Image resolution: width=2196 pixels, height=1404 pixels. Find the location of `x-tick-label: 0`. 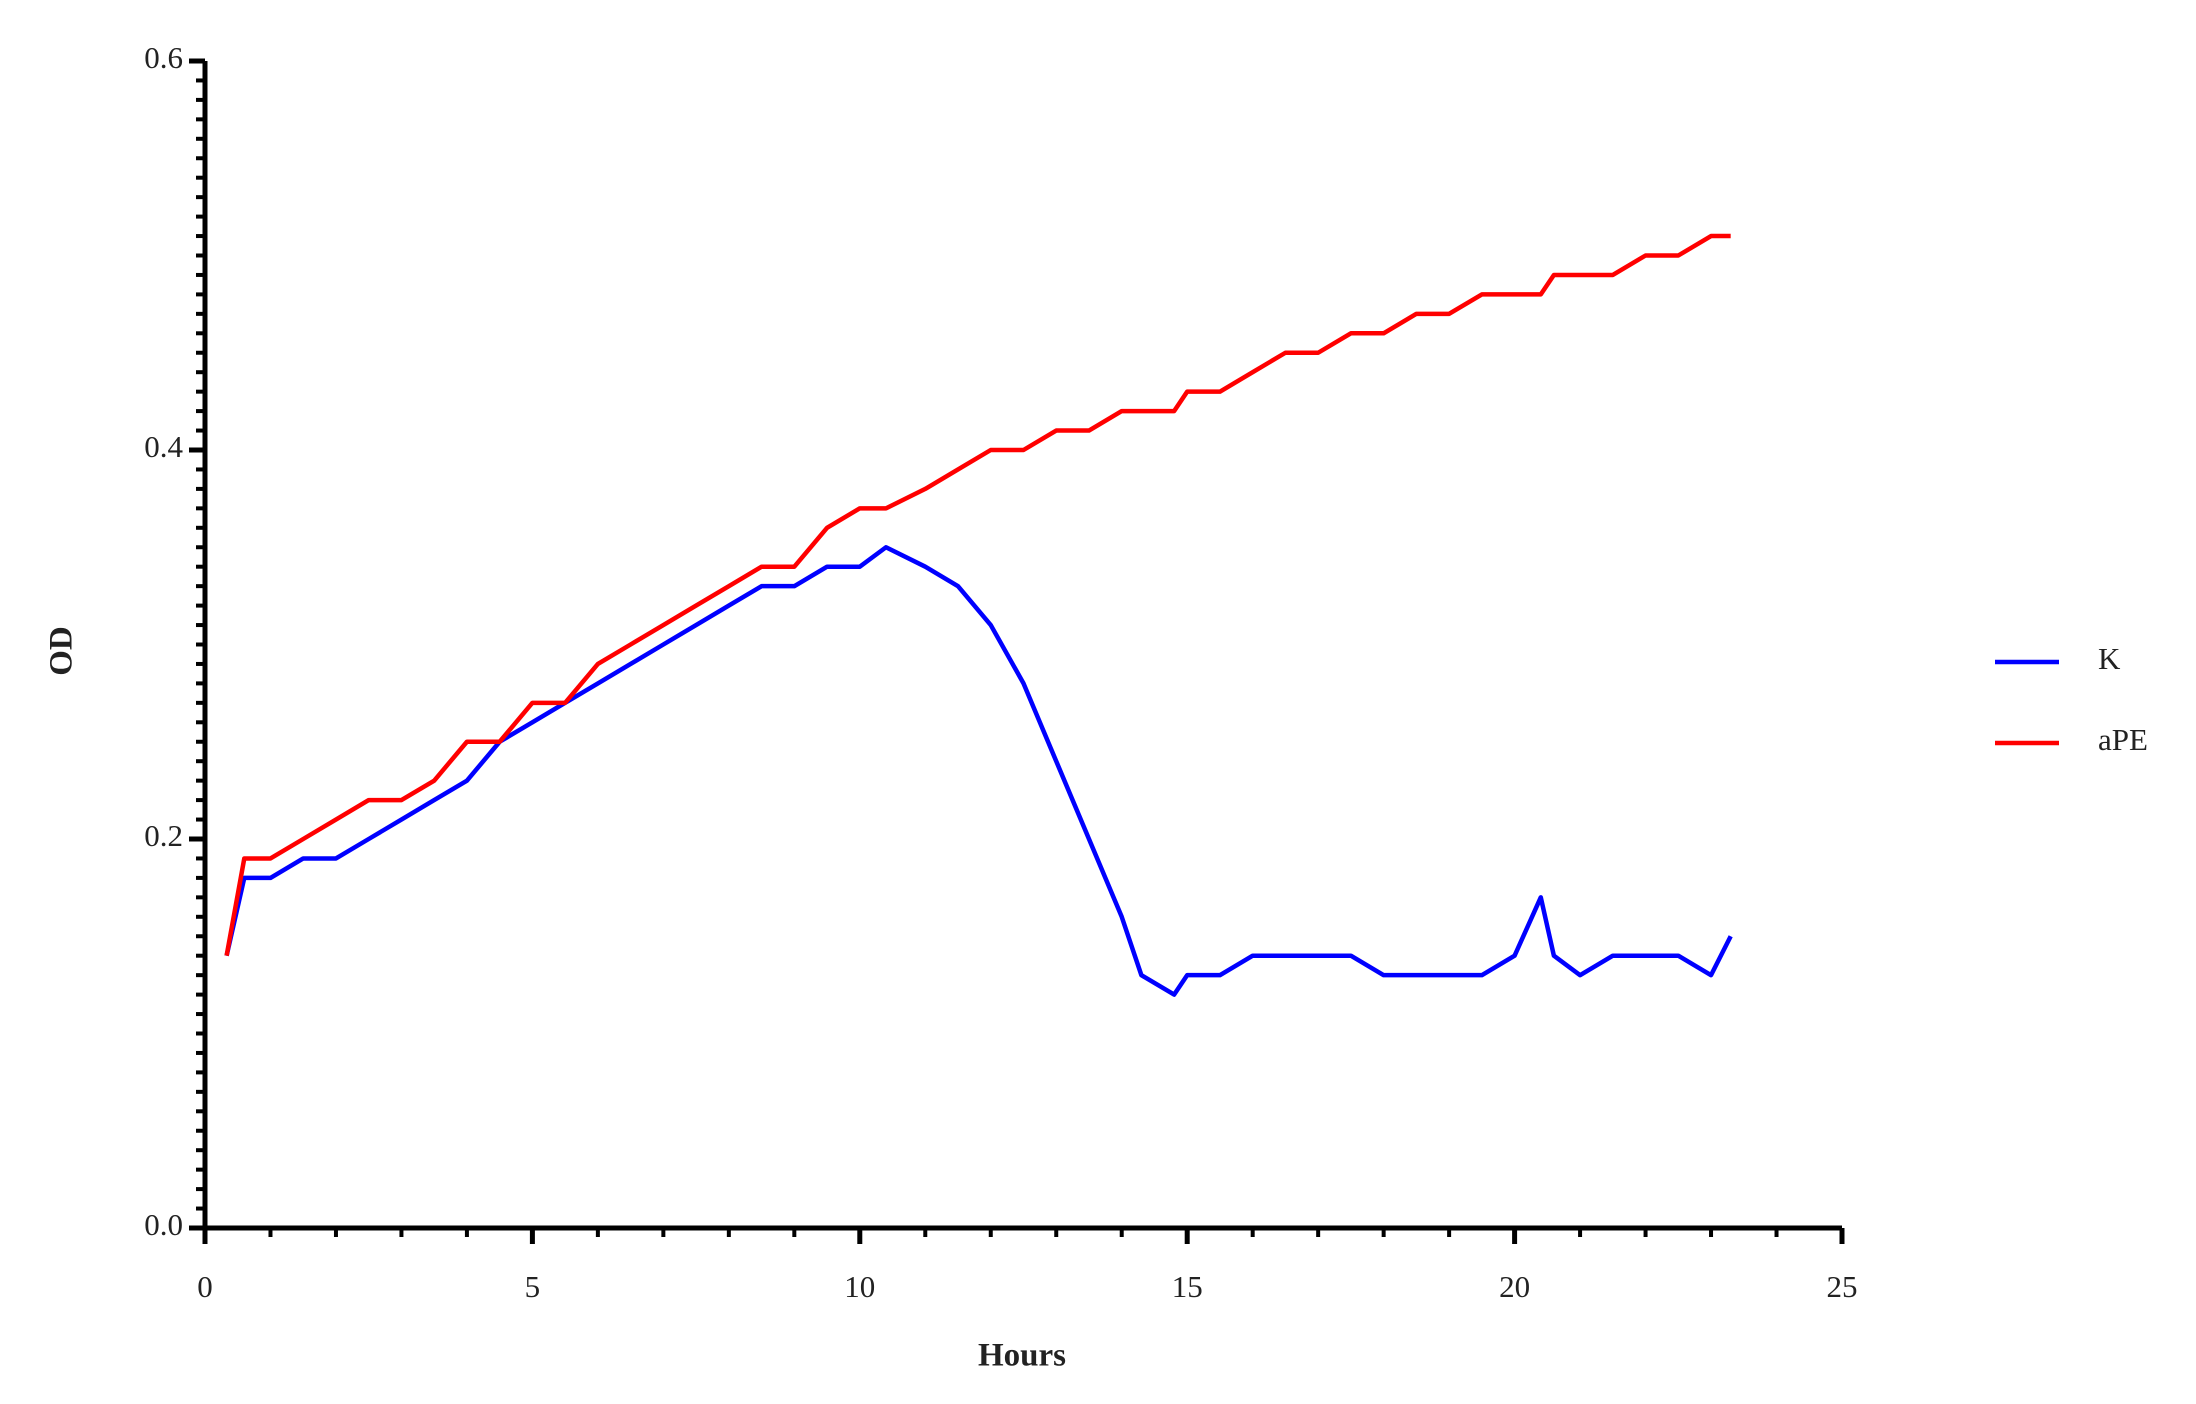

x-tick-label: 0 is located at coordinates (205, 1286).